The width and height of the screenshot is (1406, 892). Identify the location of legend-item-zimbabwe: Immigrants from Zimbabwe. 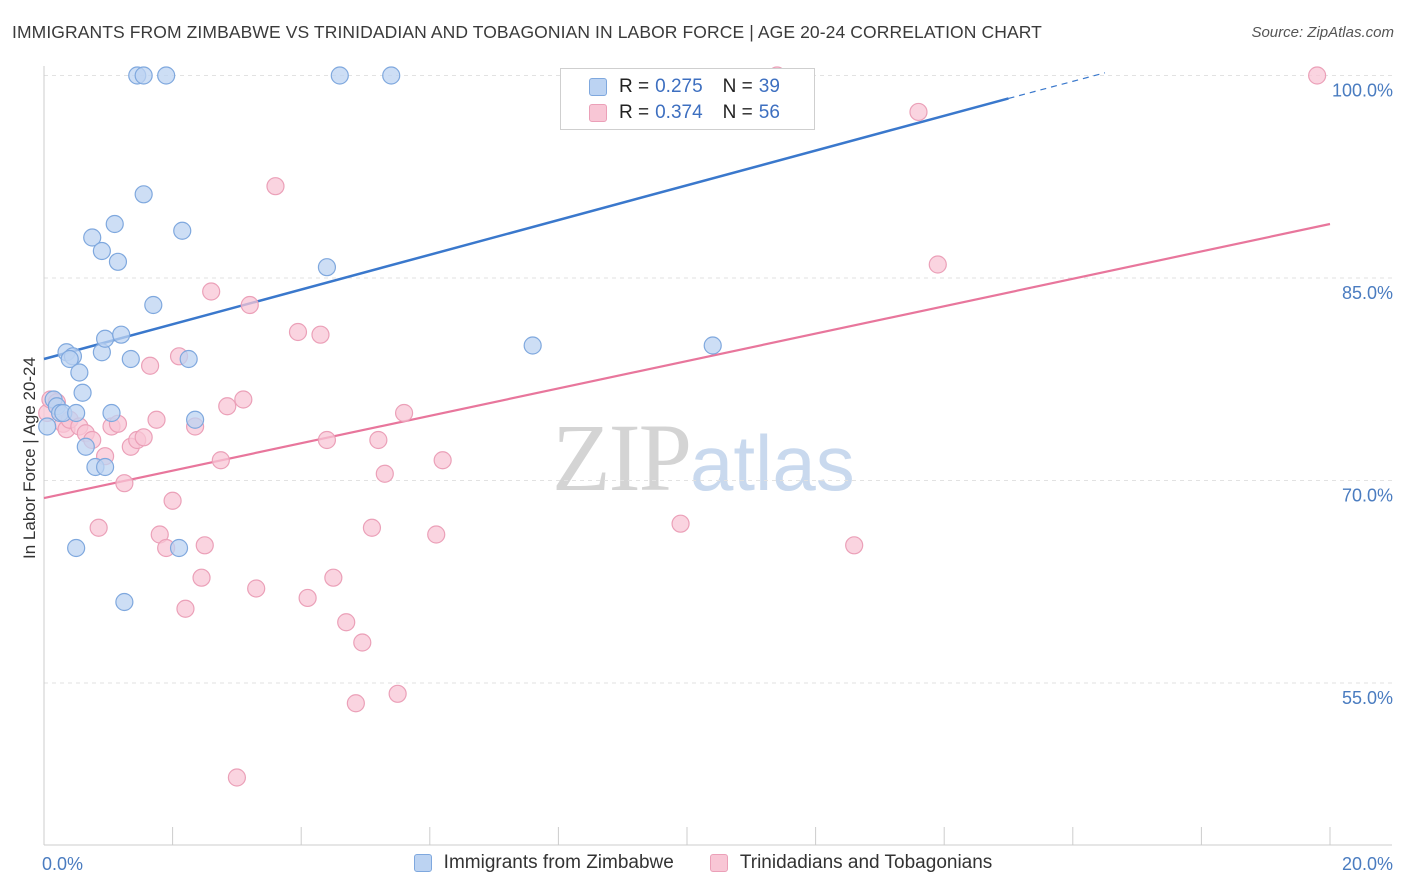
(543, 863).